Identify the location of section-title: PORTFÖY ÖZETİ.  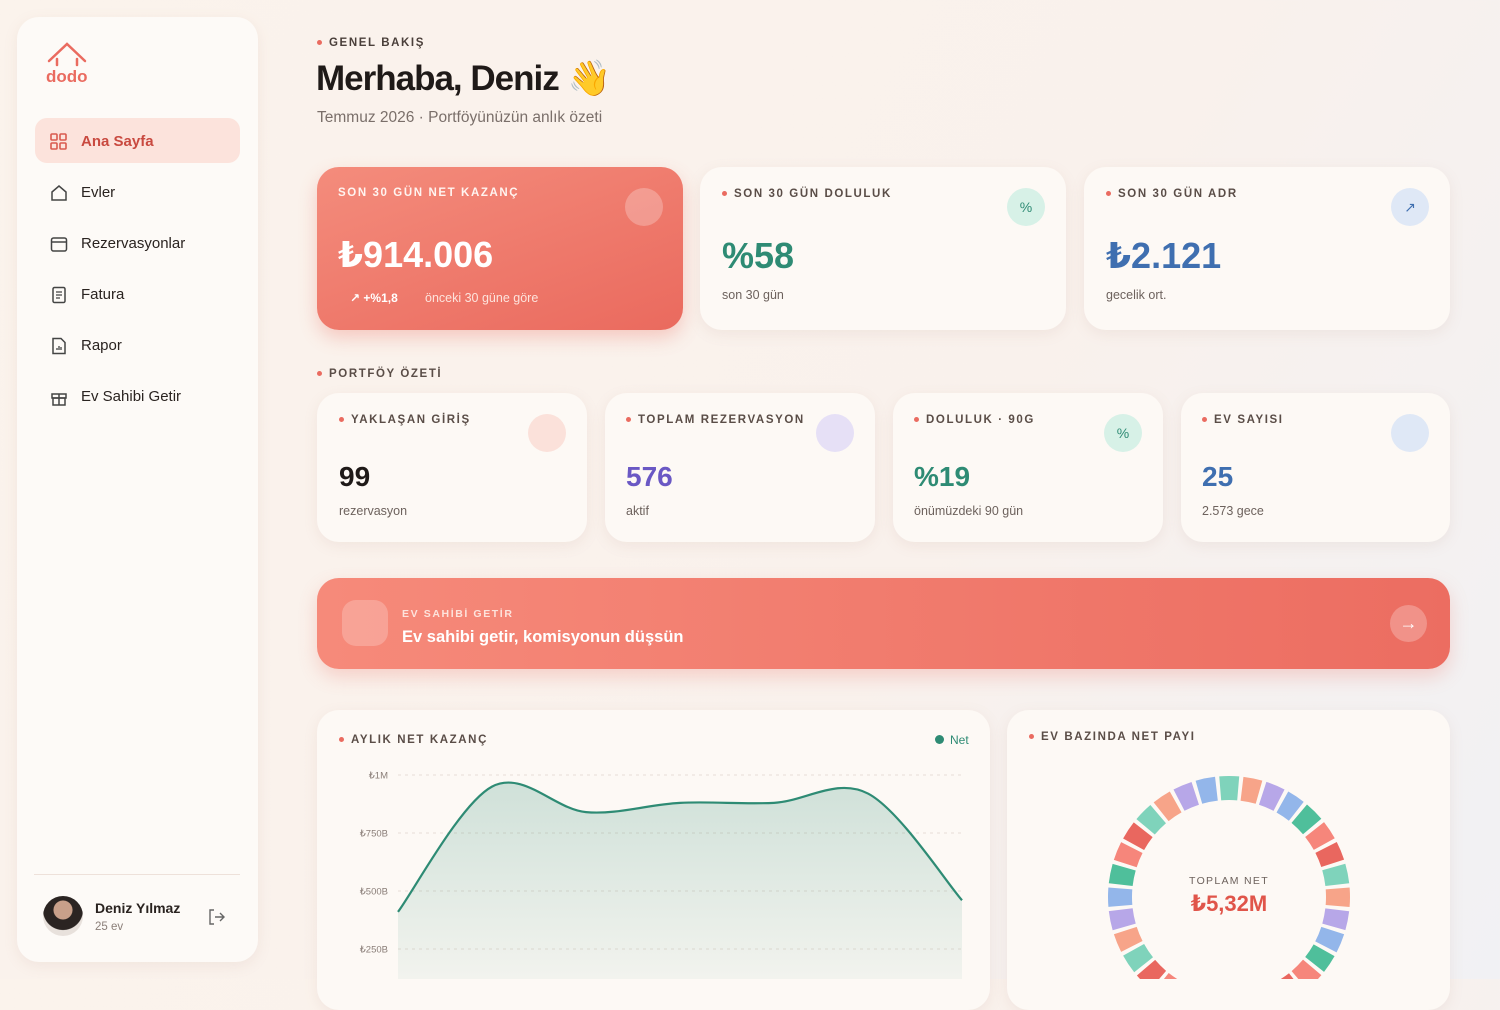
(379, 374).